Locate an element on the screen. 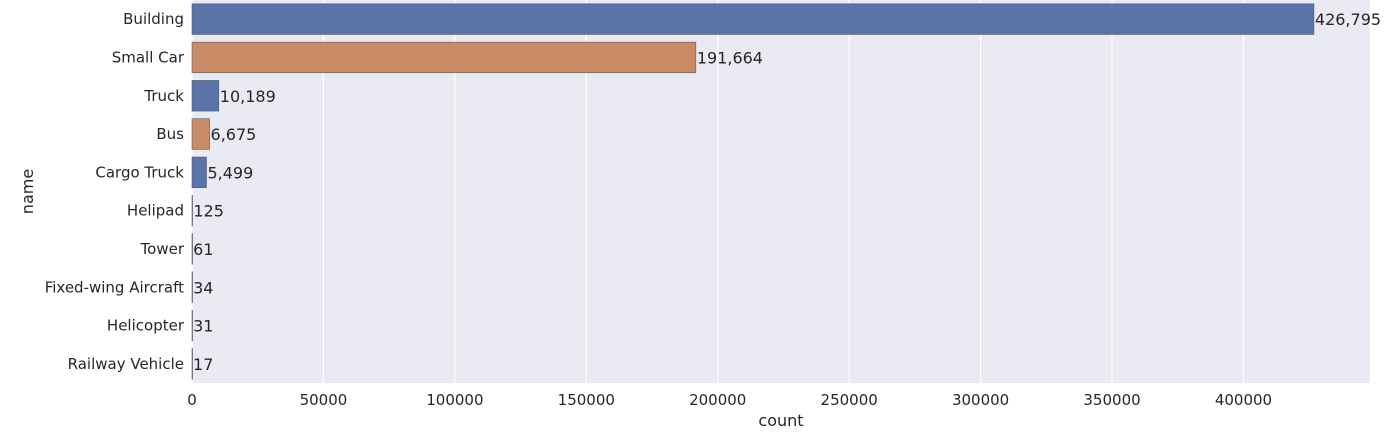 This screenshot has height=434, width=1400. y-axis-title: name is located at coordinates (27, 191).